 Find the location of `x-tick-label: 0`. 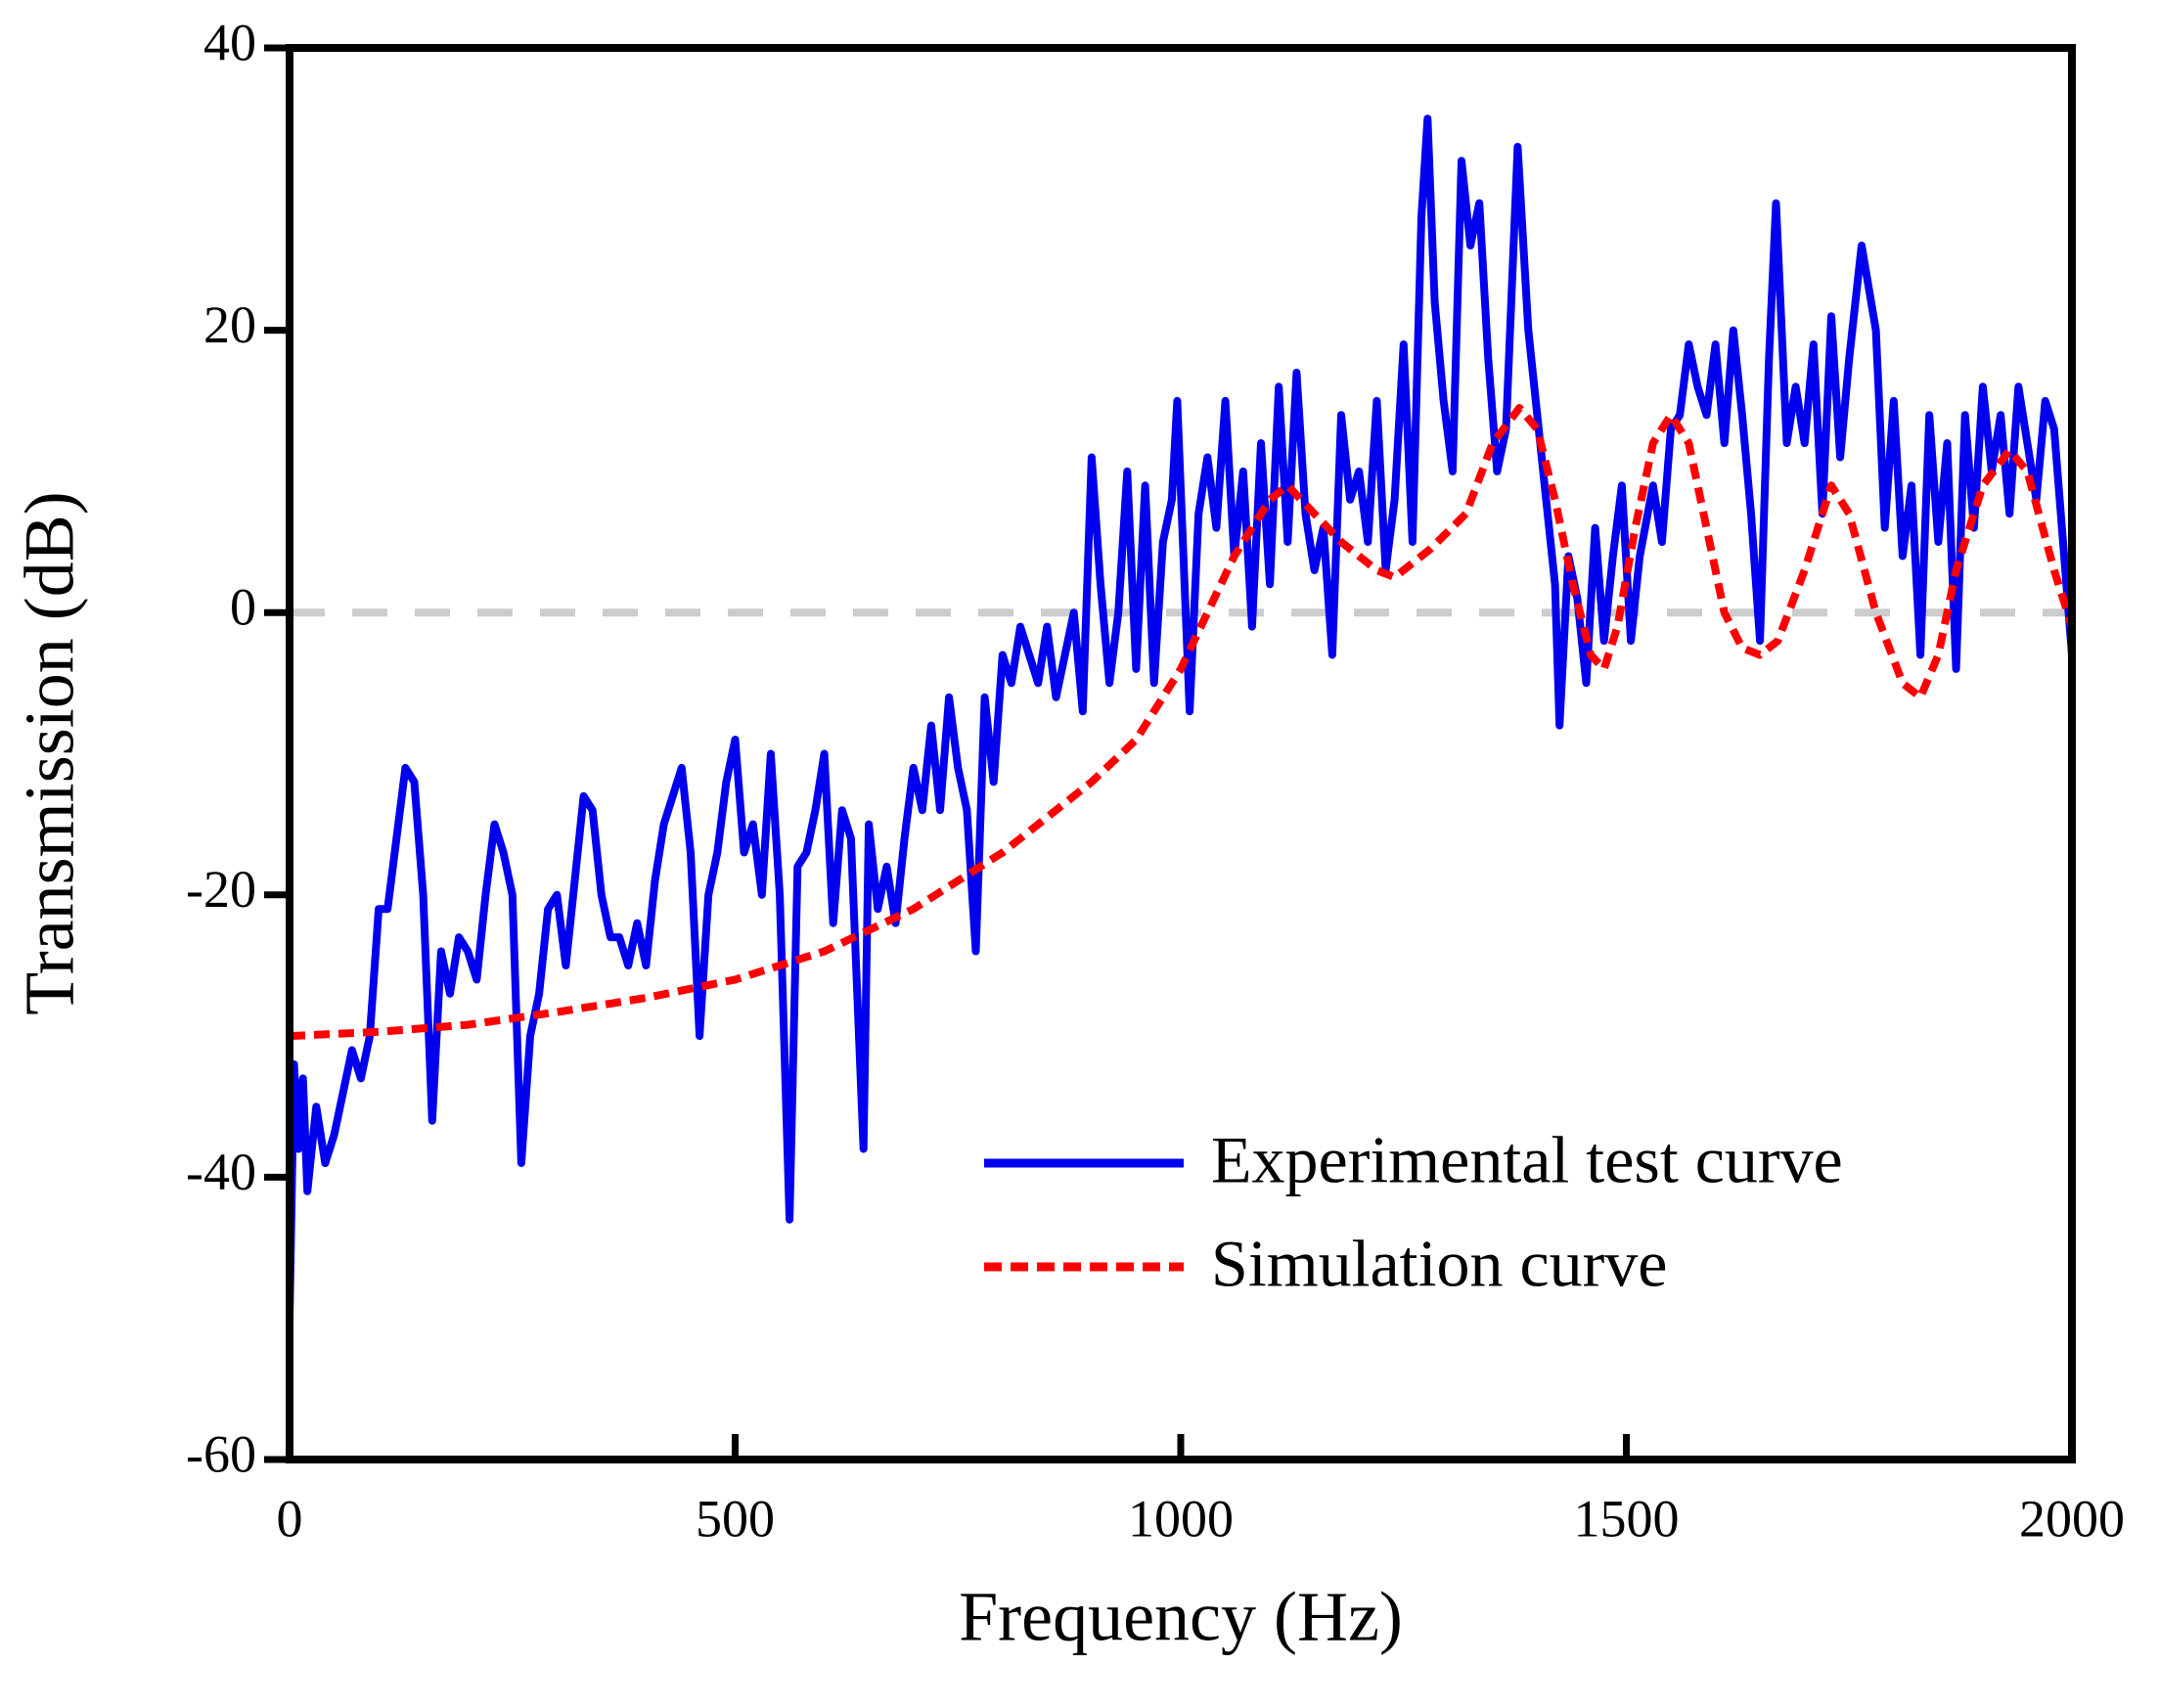

x-tick-label: 0 is located at coordinates (290, 1518).